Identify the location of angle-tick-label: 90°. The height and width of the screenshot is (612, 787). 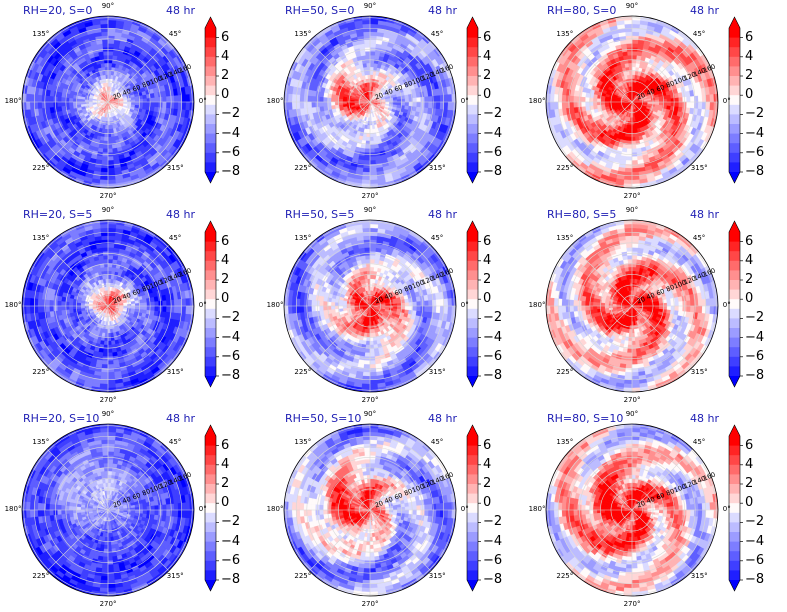
(108, 6).